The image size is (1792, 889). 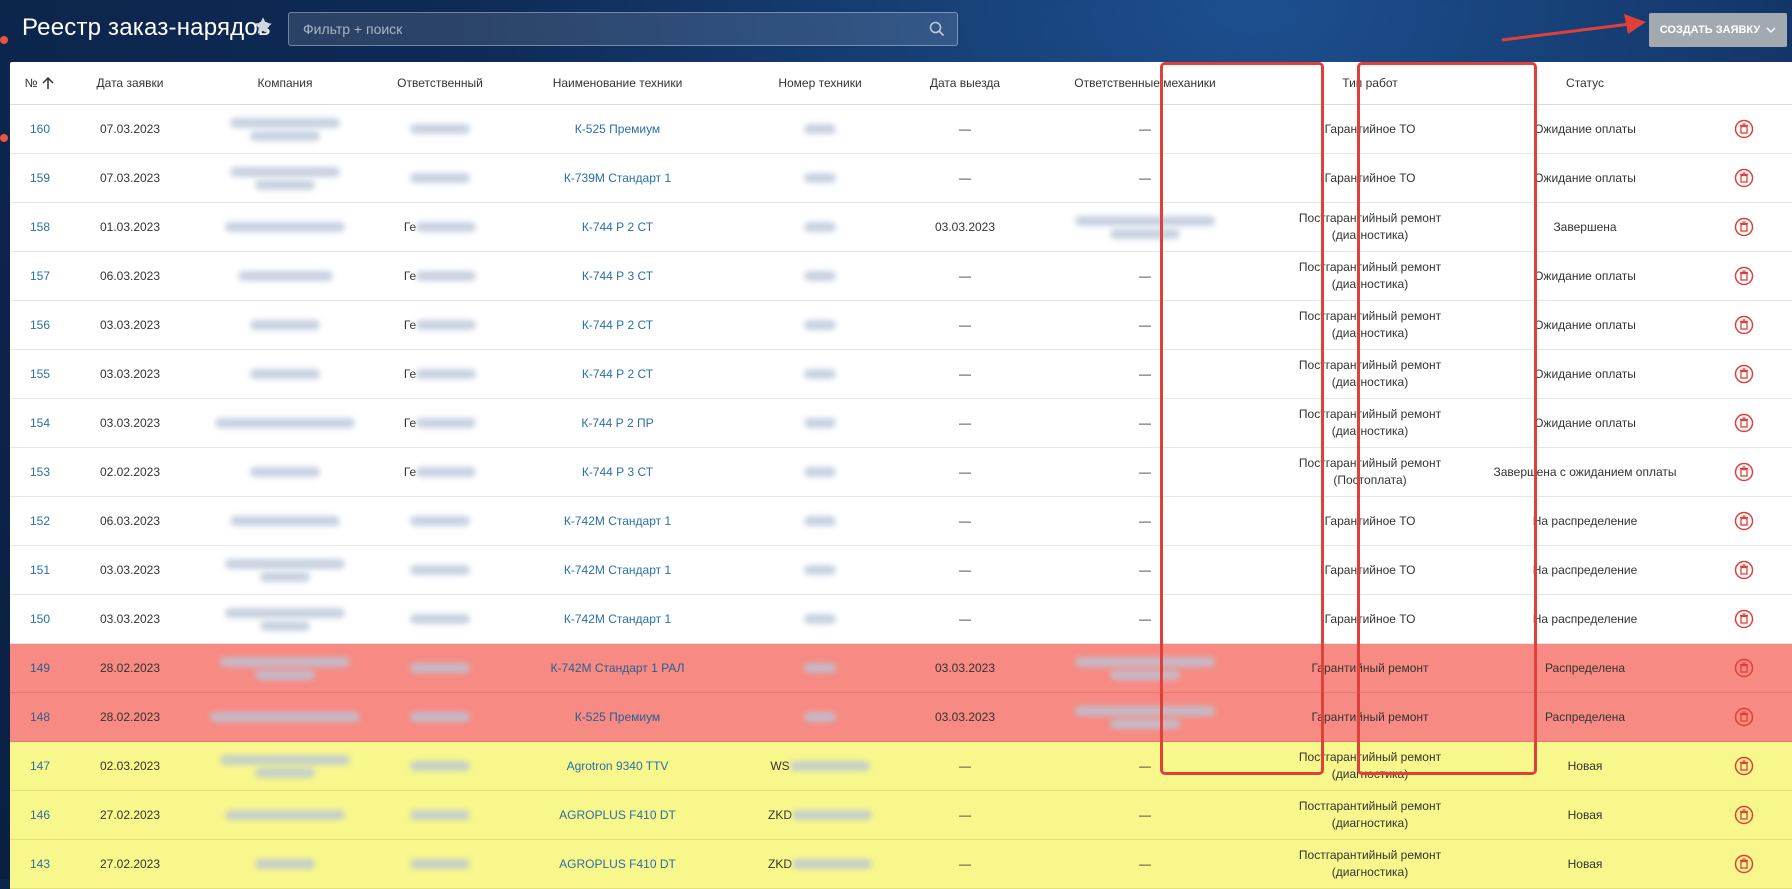 What do you see at coordinates (48, 83) in the screenshot?
I see `sort-arrow-up-icon` at bounding box center [48, 83].